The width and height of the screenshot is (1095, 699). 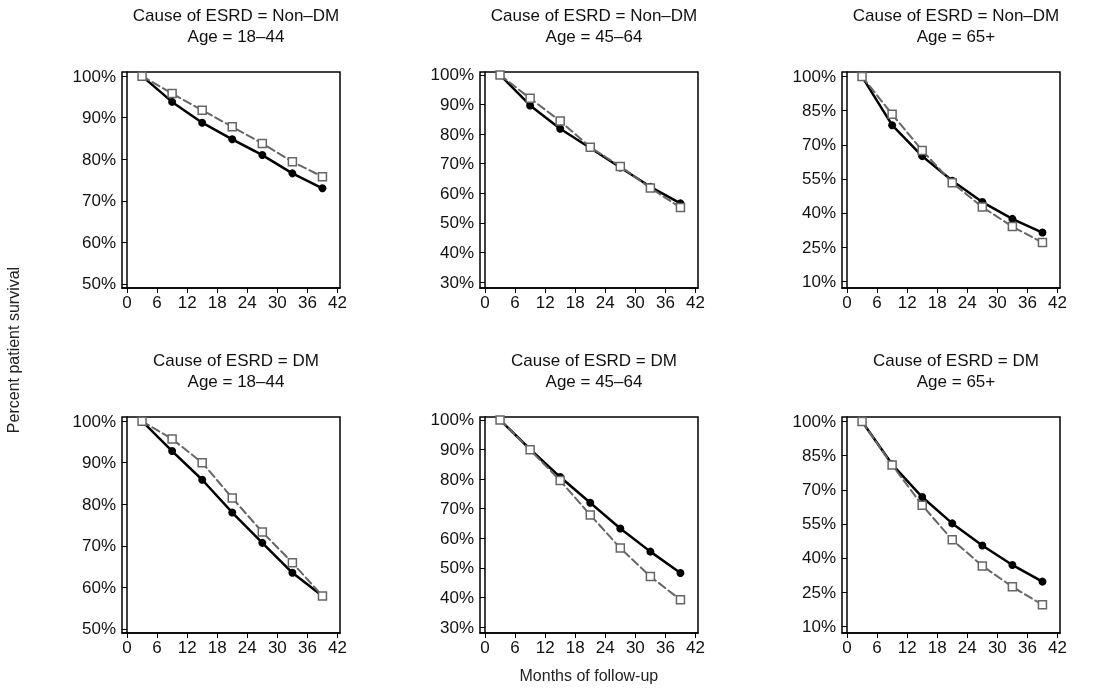 What do you see at coordinates (236, 360) in the screenshot?
I see `chart-title: Cause of ESRD = DM` at bounding box center [236, 360].